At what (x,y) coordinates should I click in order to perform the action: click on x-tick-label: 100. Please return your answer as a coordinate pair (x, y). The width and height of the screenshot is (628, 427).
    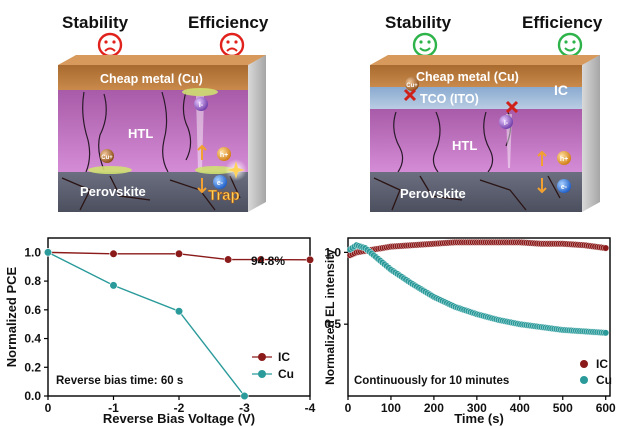
    Looking at the image, I should click on (391, 408).